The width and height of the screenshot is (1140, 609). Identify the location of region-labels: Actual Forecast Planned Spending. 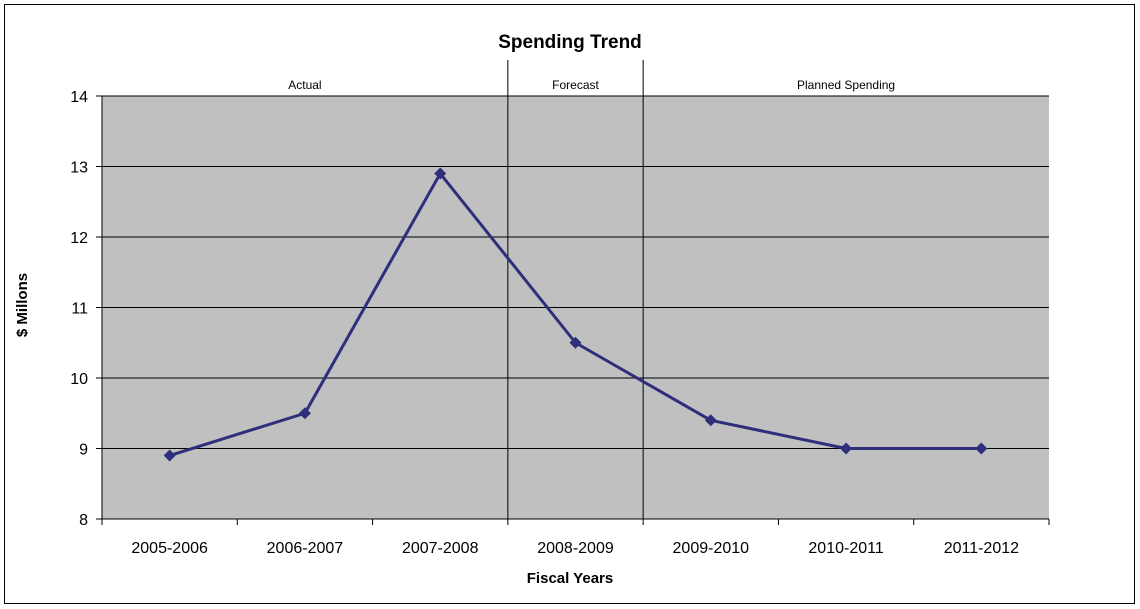
(591, 85).